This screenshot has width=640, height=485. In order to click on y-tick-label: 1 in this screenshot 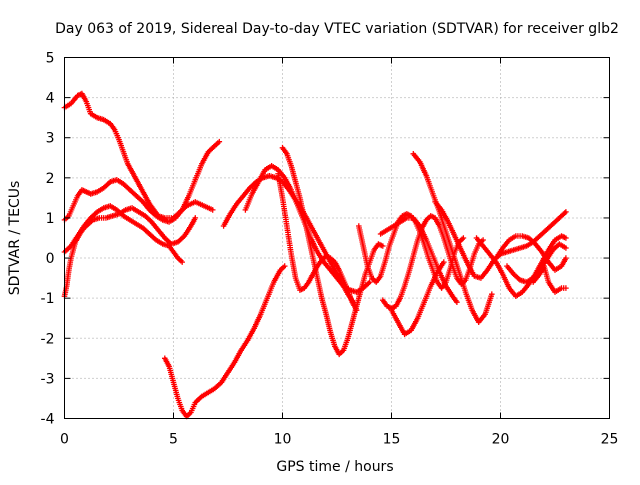, I will do `click(50, 219)`.